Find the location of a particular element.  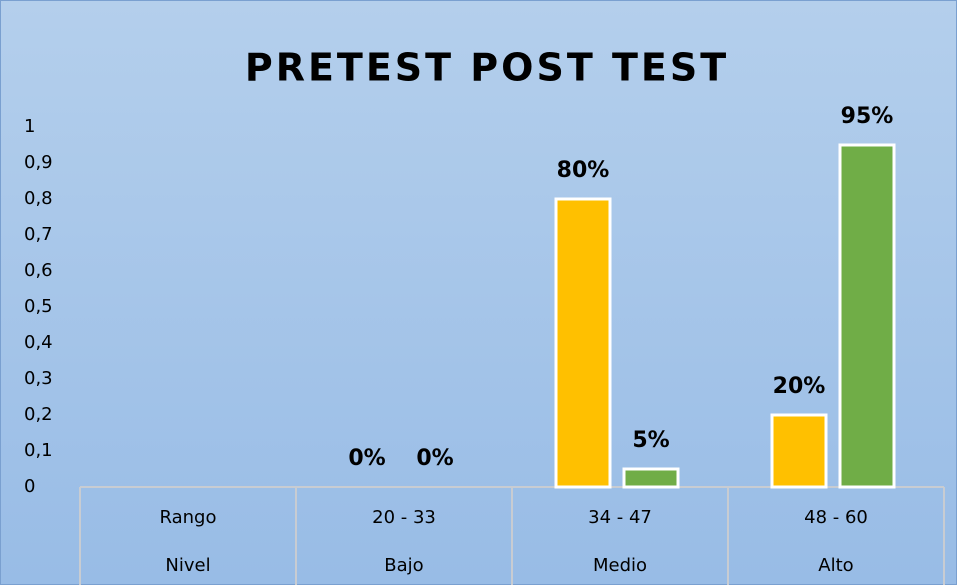

x-tick-sublabel: Alto is located at coordinates (835, 565).